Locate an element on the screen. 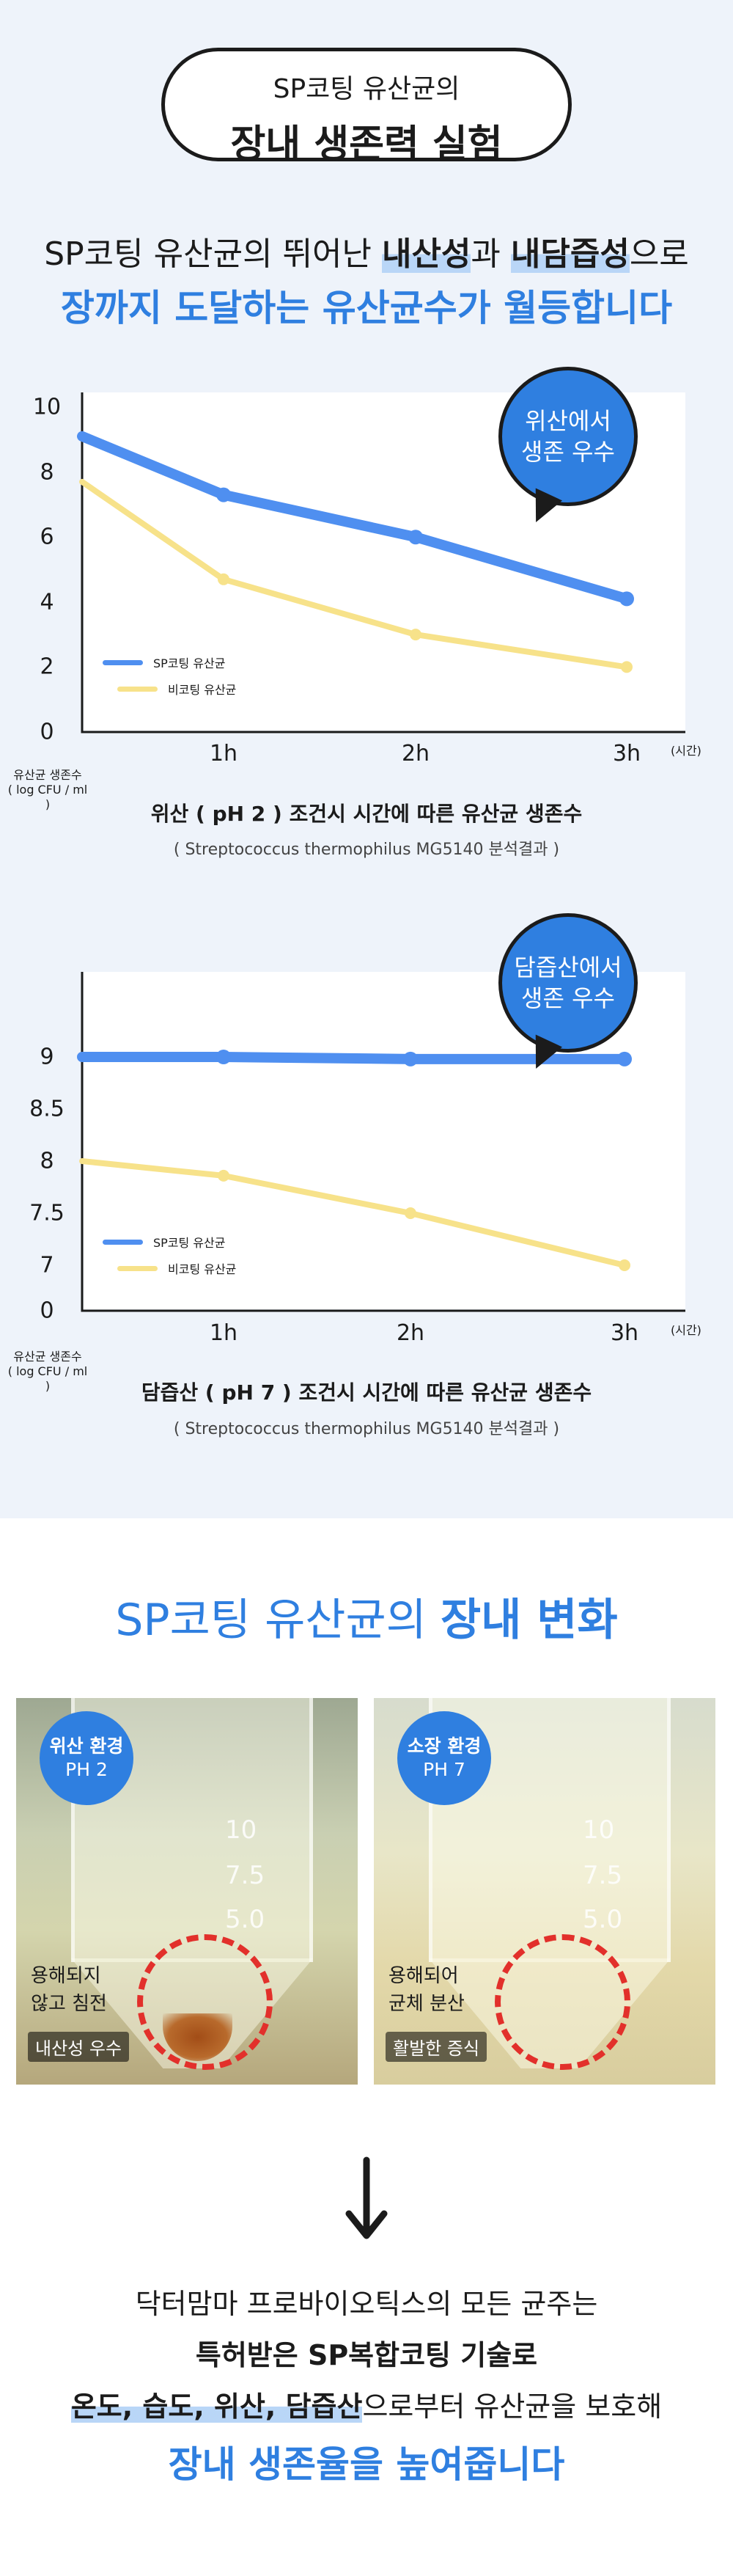 The width and height of the screenshot is (733, 2576). intro-highlight-bile: 내담즙성 is located at coordinates (570, 254).